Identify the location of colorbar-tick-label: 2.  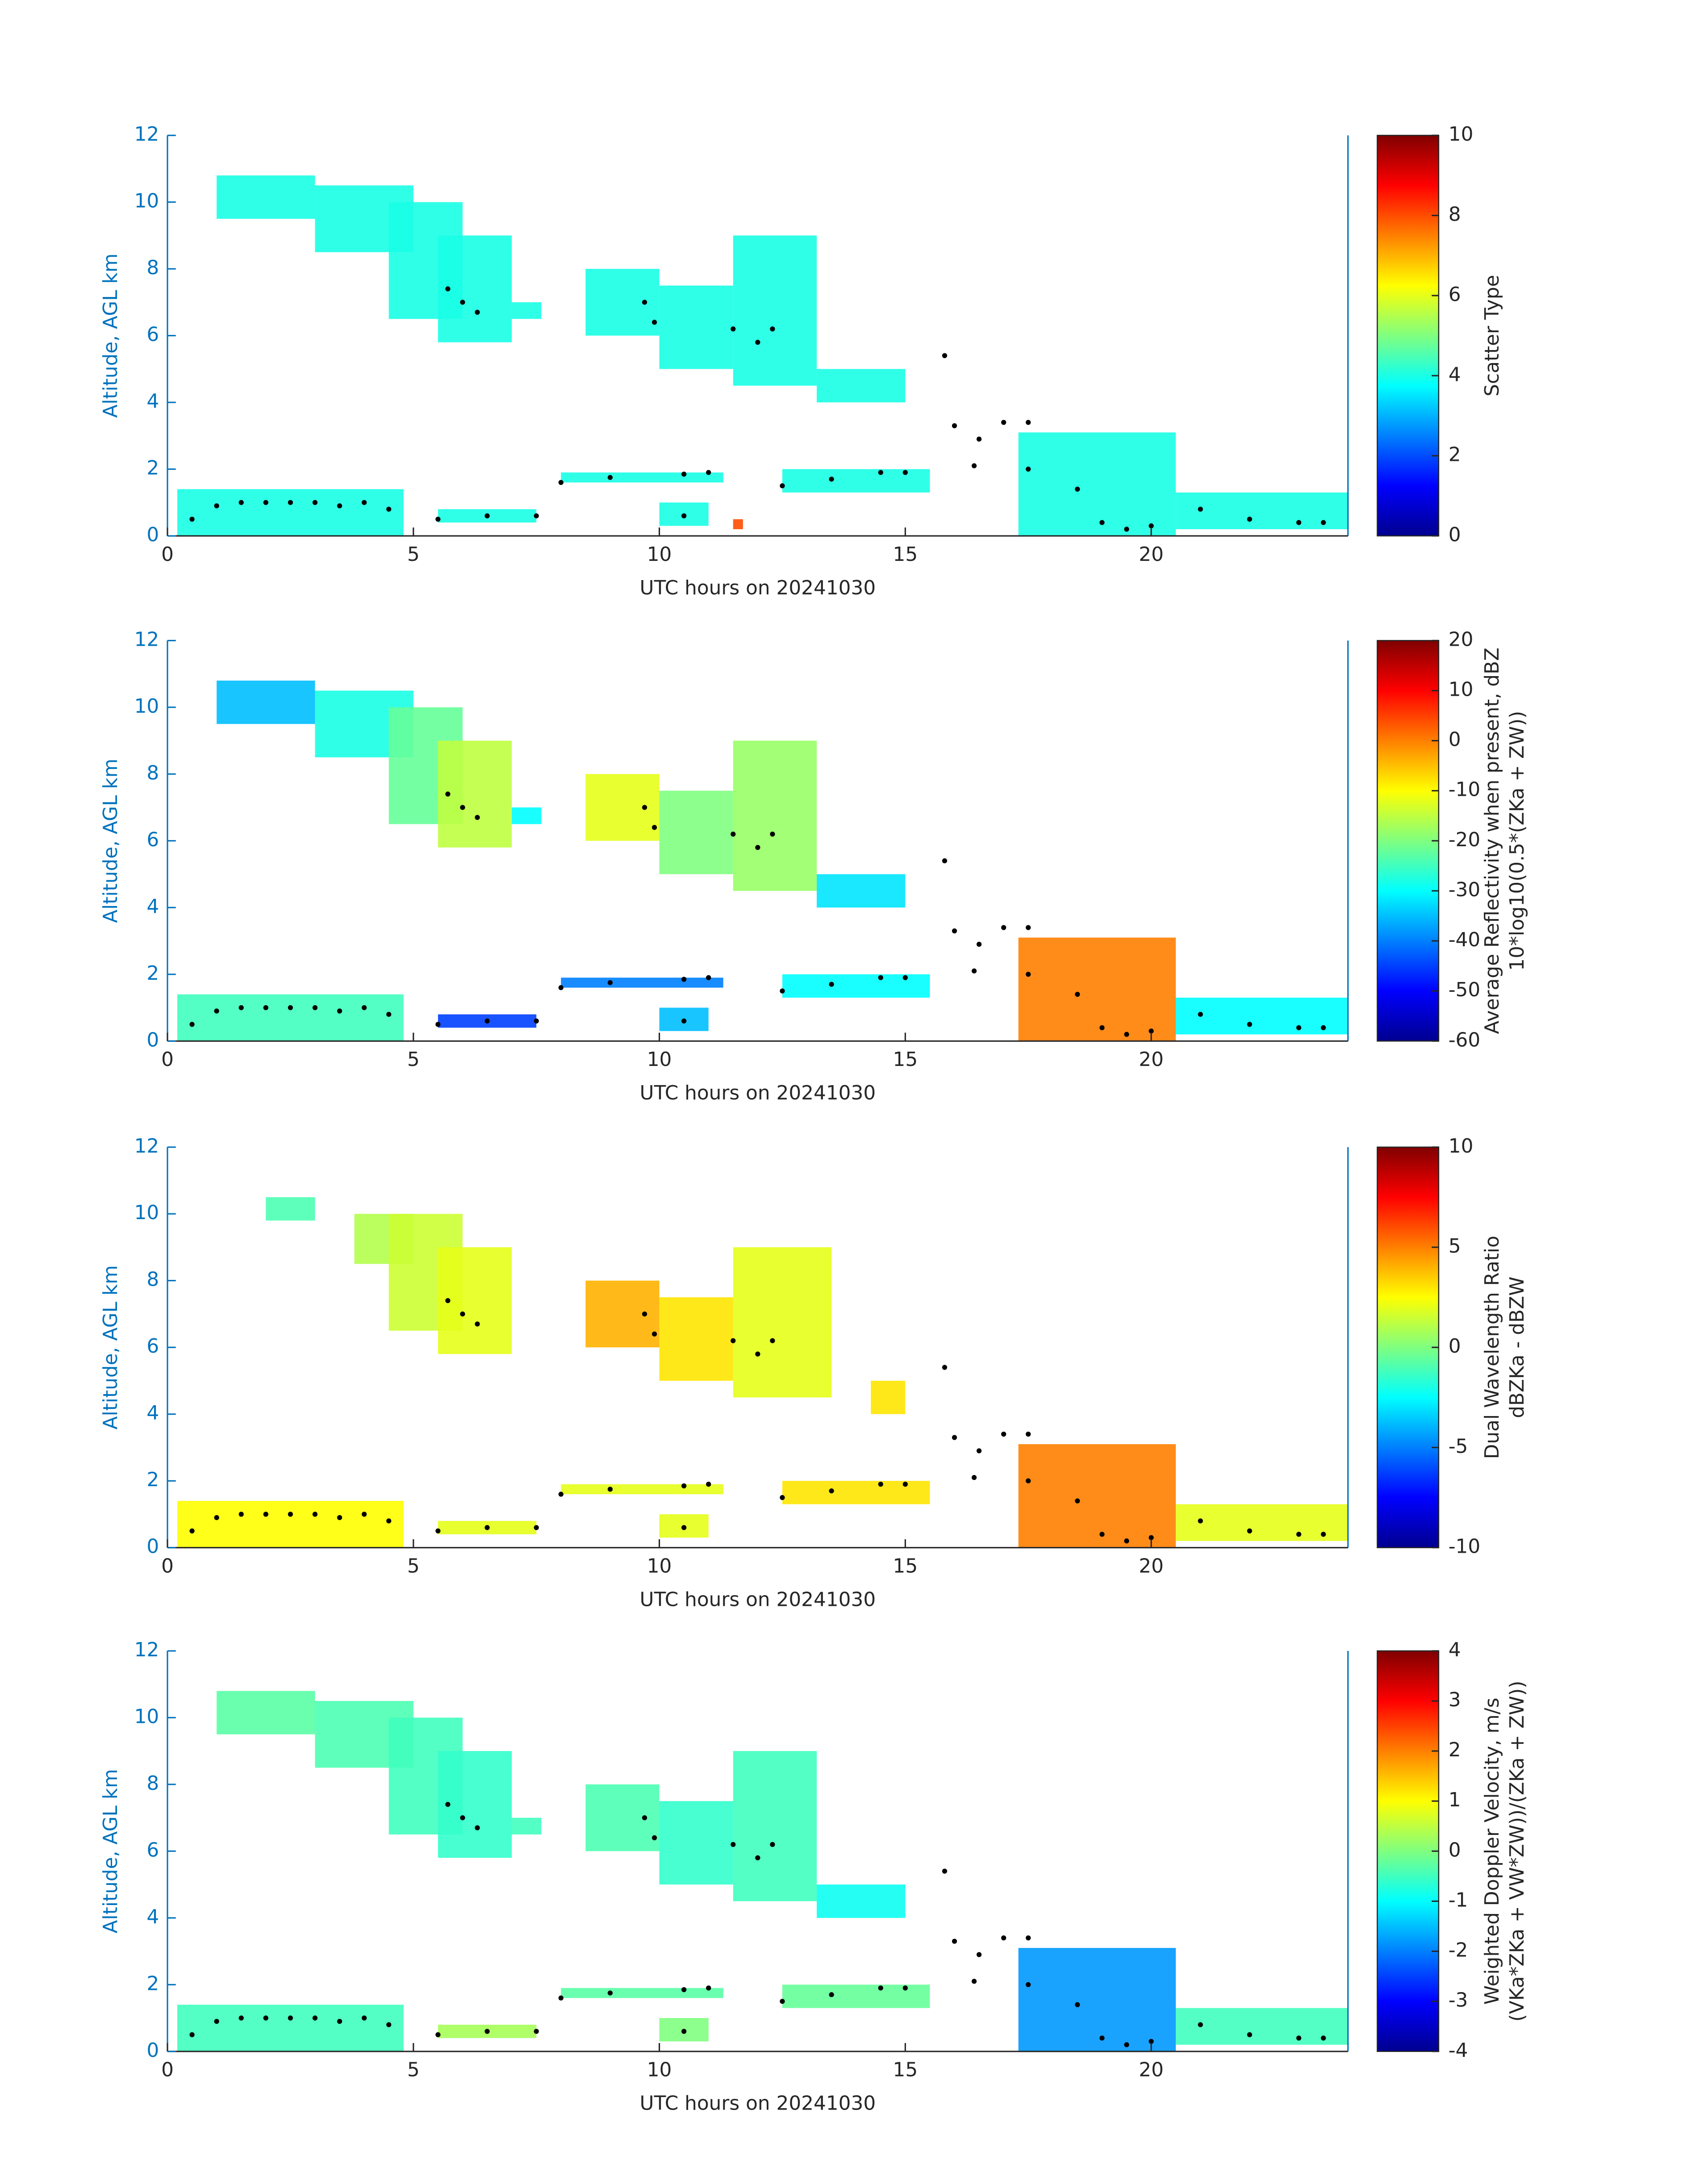
(1455, 454).